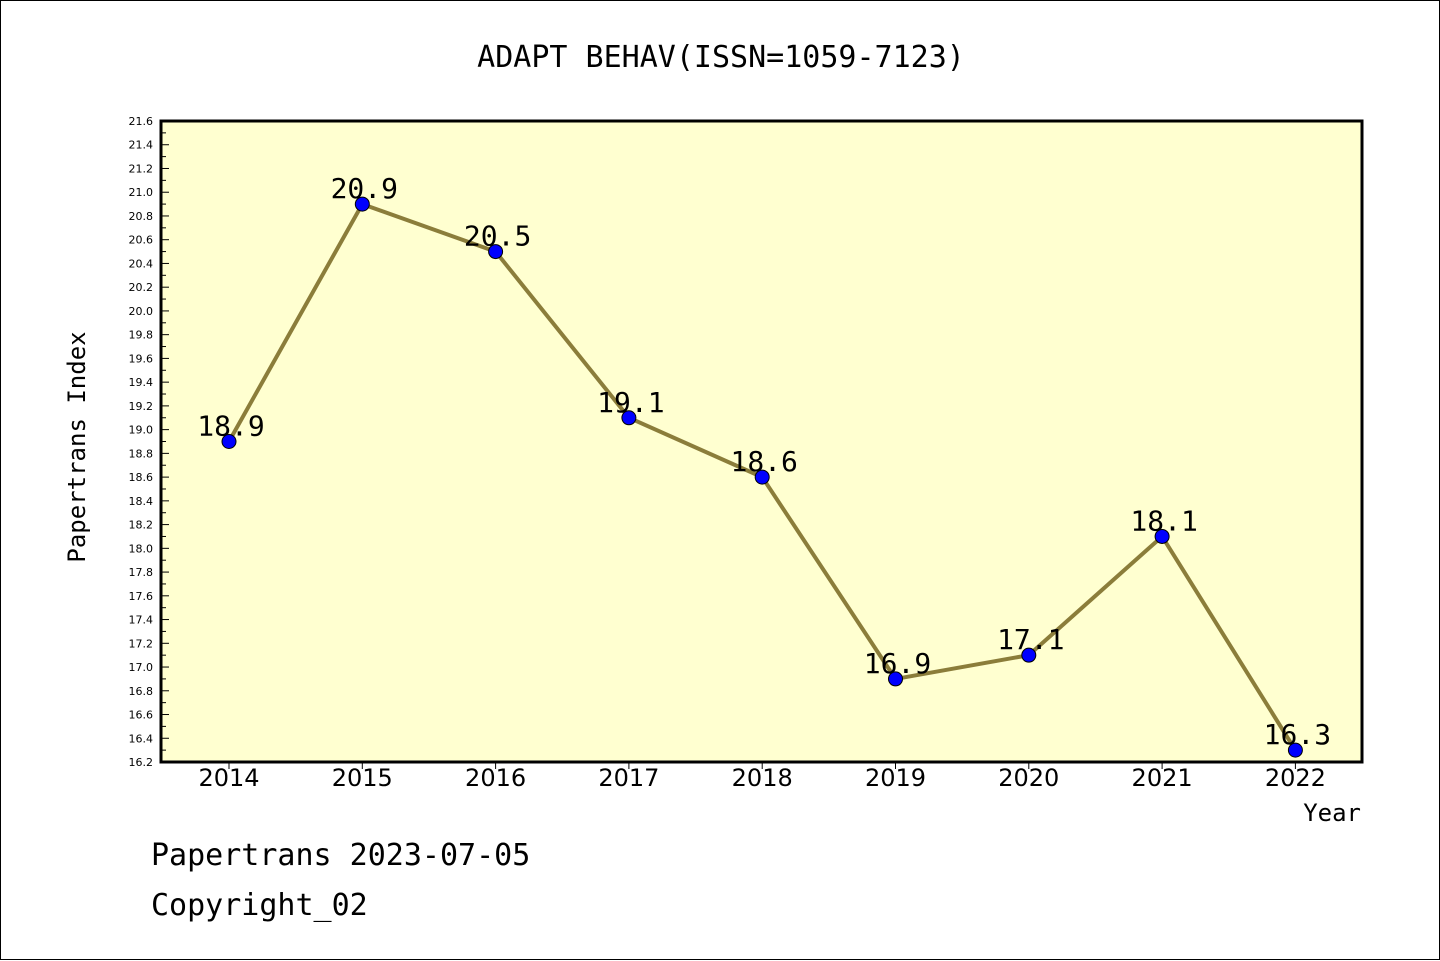 The width and height of the screenshot is (1440, 961). Describe the element at coordinates (1028, 778) in the screenshot. I see `x-tick-label: 2020` at that location.